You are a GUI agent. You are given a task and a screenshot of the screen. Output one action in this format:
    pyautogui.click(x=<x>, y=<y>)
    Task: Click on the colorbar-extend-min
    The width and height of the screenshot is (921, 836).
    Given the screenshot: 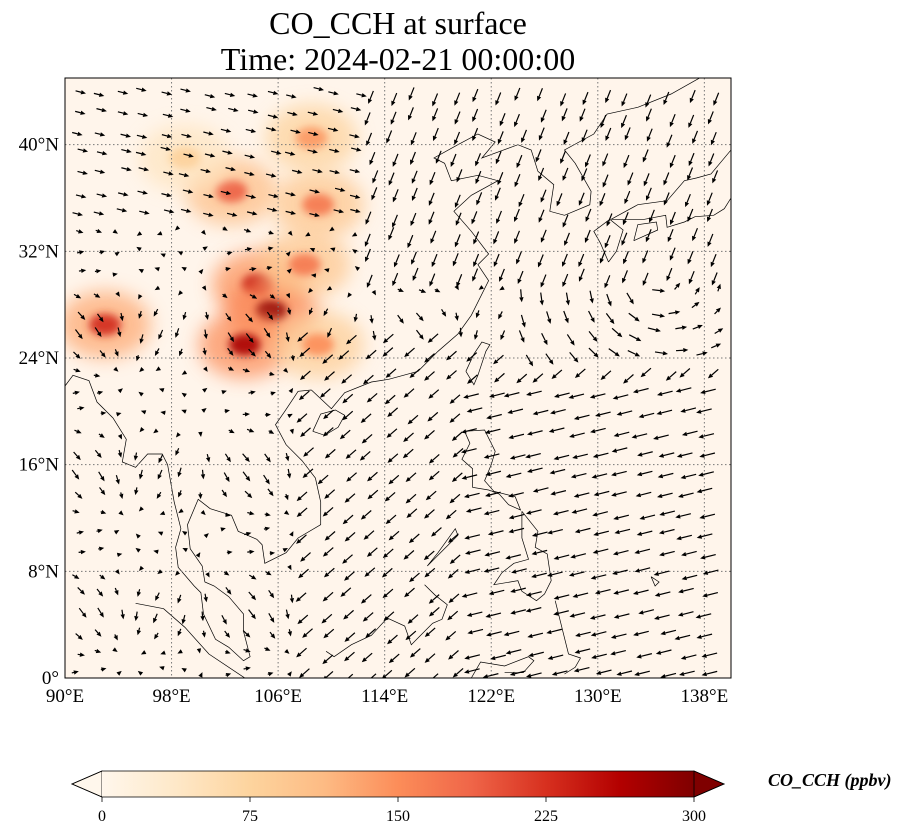 What is the action you would take?
    pyautogui.click(x=86, y=784)
    